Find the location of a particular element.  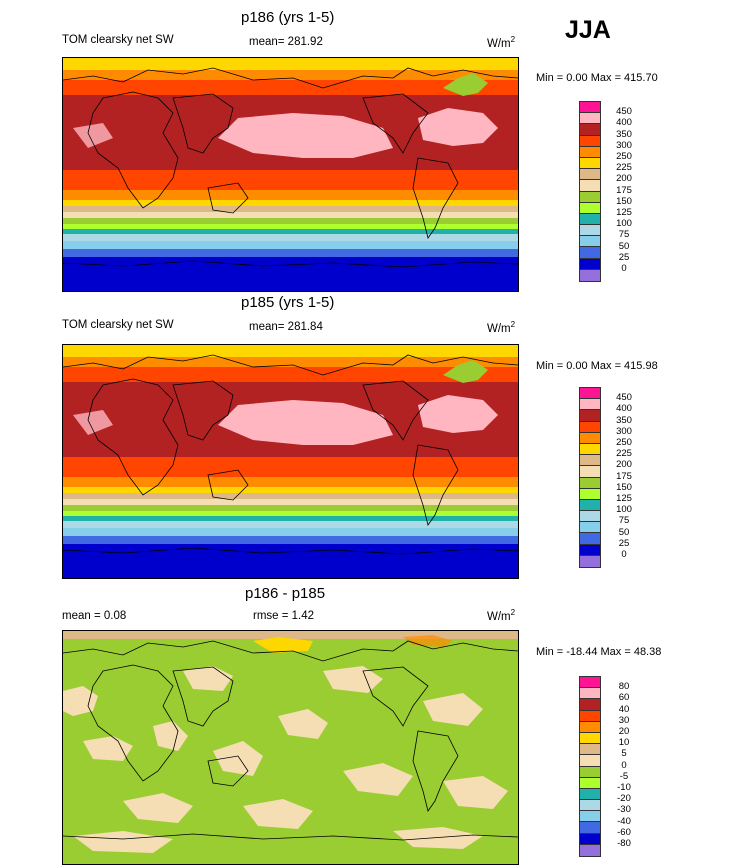

season-label: JJA is located at coordinates (588, 30).